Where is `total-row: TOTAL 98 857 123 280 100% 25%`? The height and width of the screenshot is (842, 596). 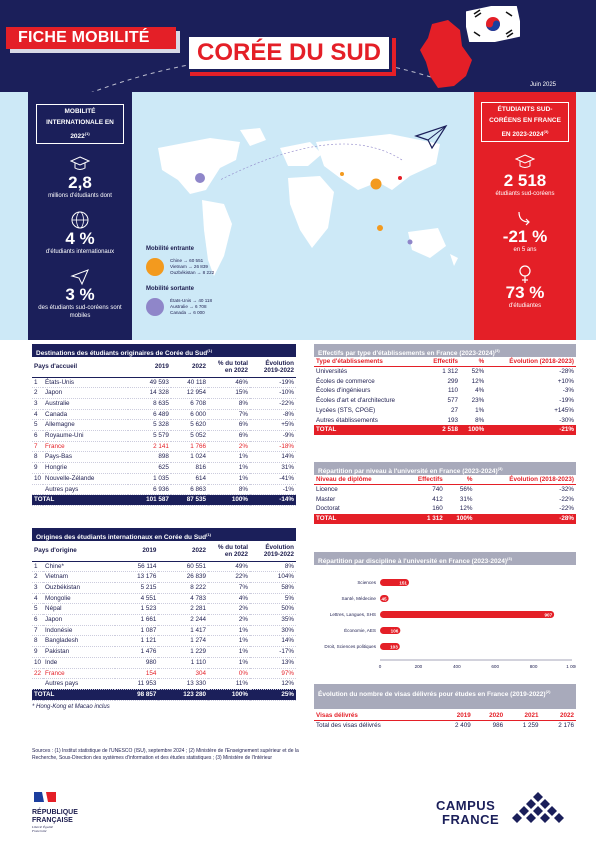
total-row: TOTAL 98 857 123 280 100% 25% is located at coordinates (164, 695).